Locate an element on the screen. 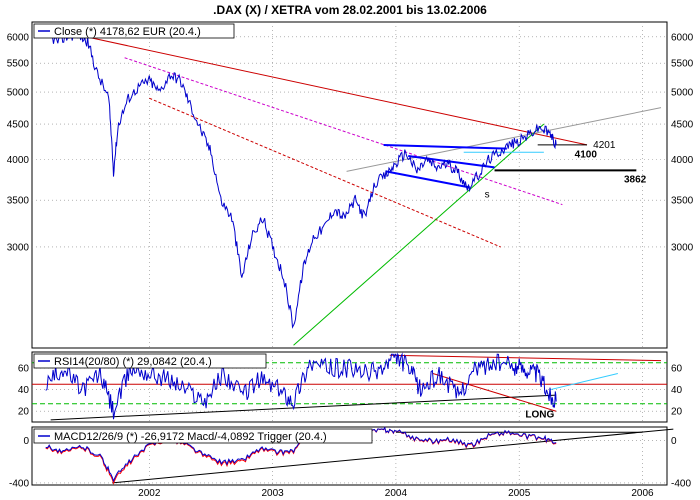  y-tick-right: -400 is located at coordinates (681, 483).